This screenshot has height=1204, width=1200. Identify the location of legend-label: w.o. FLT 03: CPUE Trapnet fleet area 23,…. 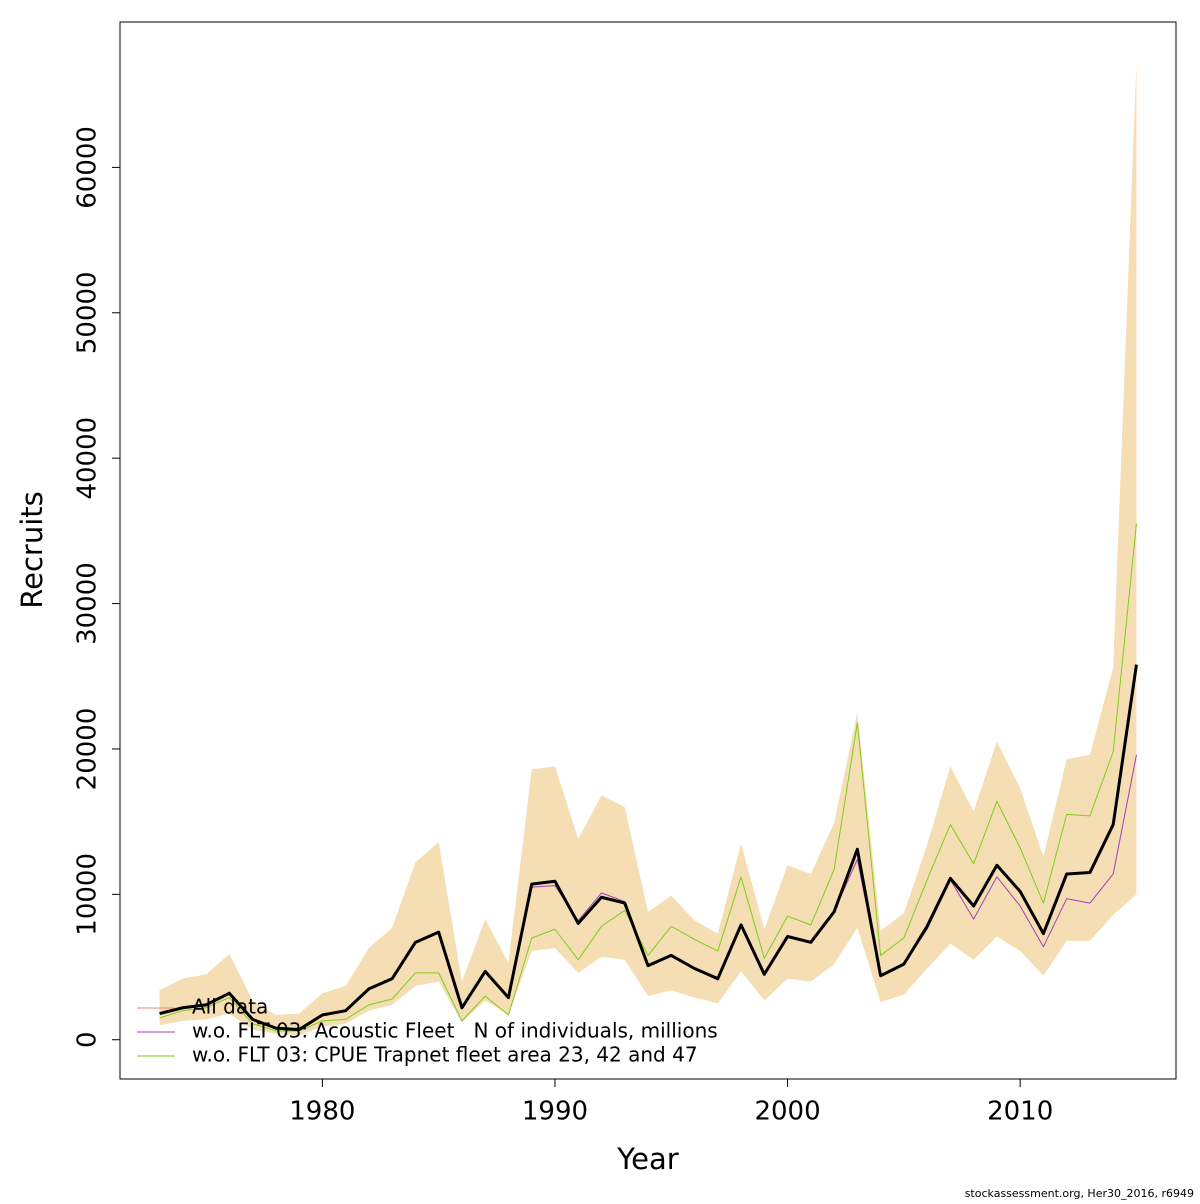
(445, 1055).